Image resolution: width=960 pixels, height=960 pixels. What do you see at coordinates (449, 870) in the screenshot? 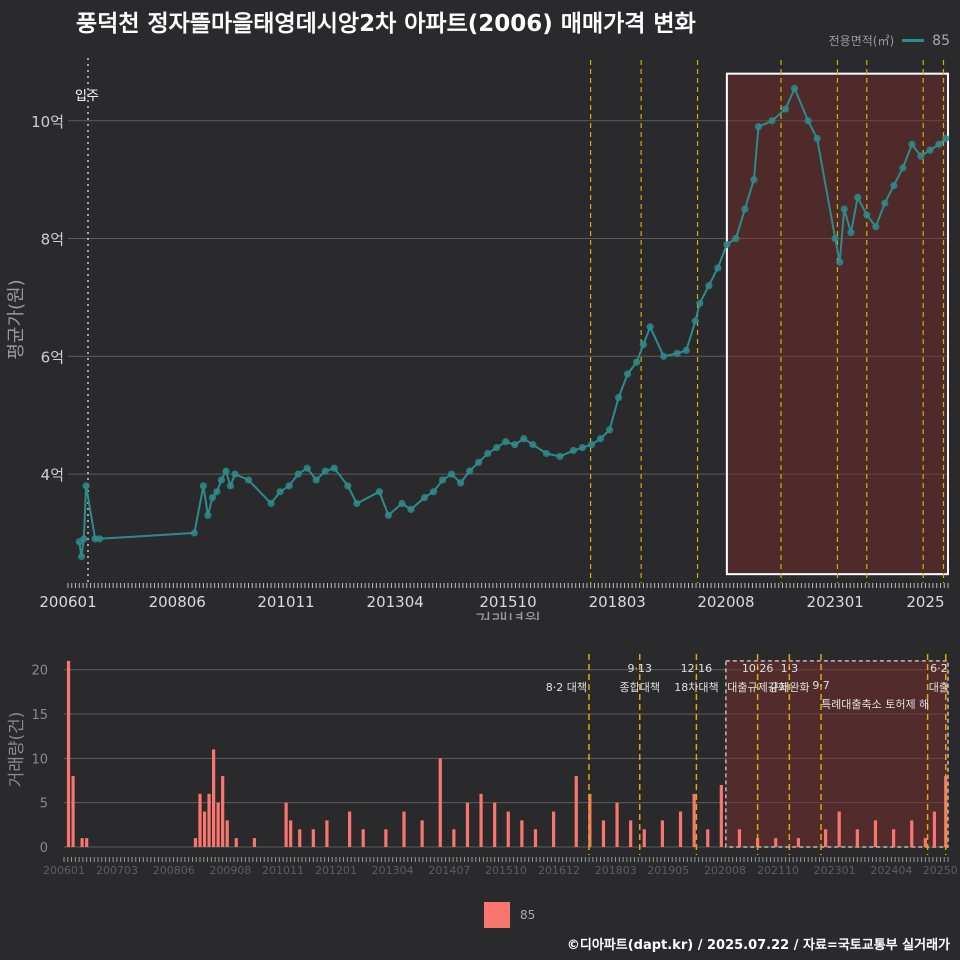
I see `volume-x-tick-label: 201407` at bounding box center [449, 870].